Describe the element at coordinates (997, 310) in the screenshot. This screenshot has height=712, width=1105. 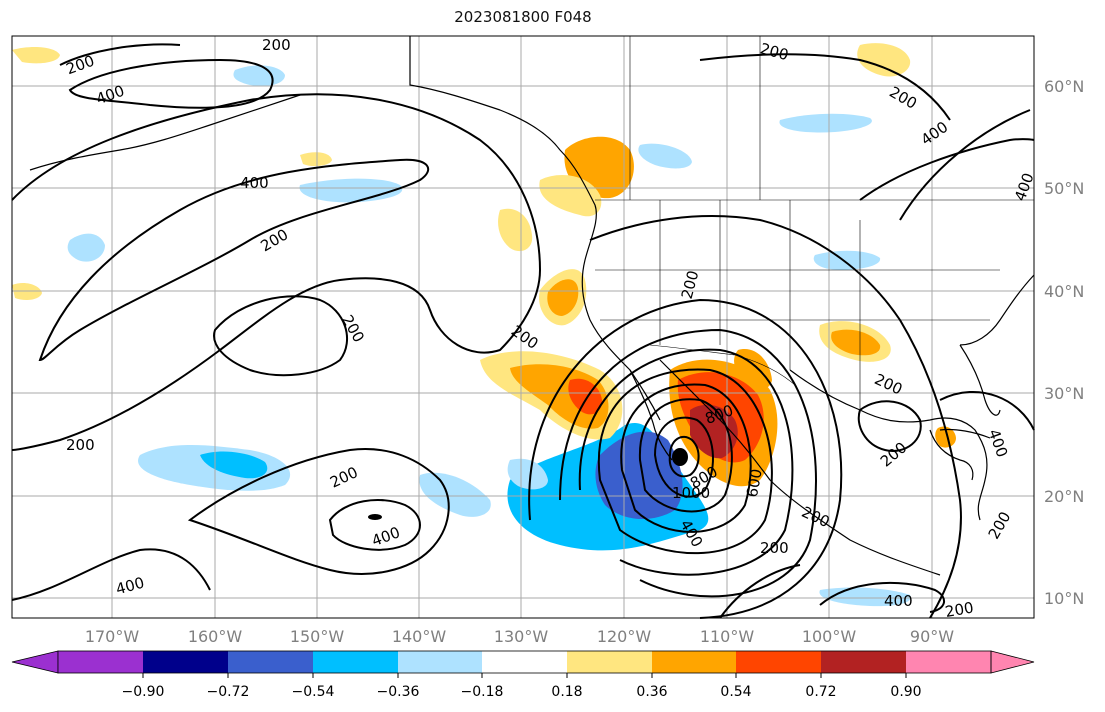
I see `coast-east` at that location.